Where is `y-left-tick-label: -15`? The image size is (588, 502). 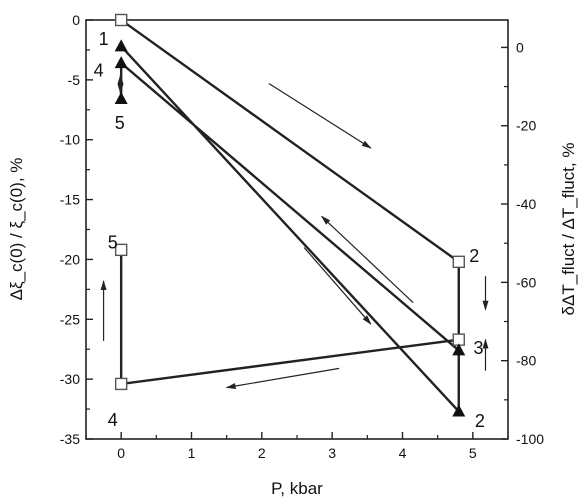
y-left-tick-label: -15 is located at coordinates (70, 200).